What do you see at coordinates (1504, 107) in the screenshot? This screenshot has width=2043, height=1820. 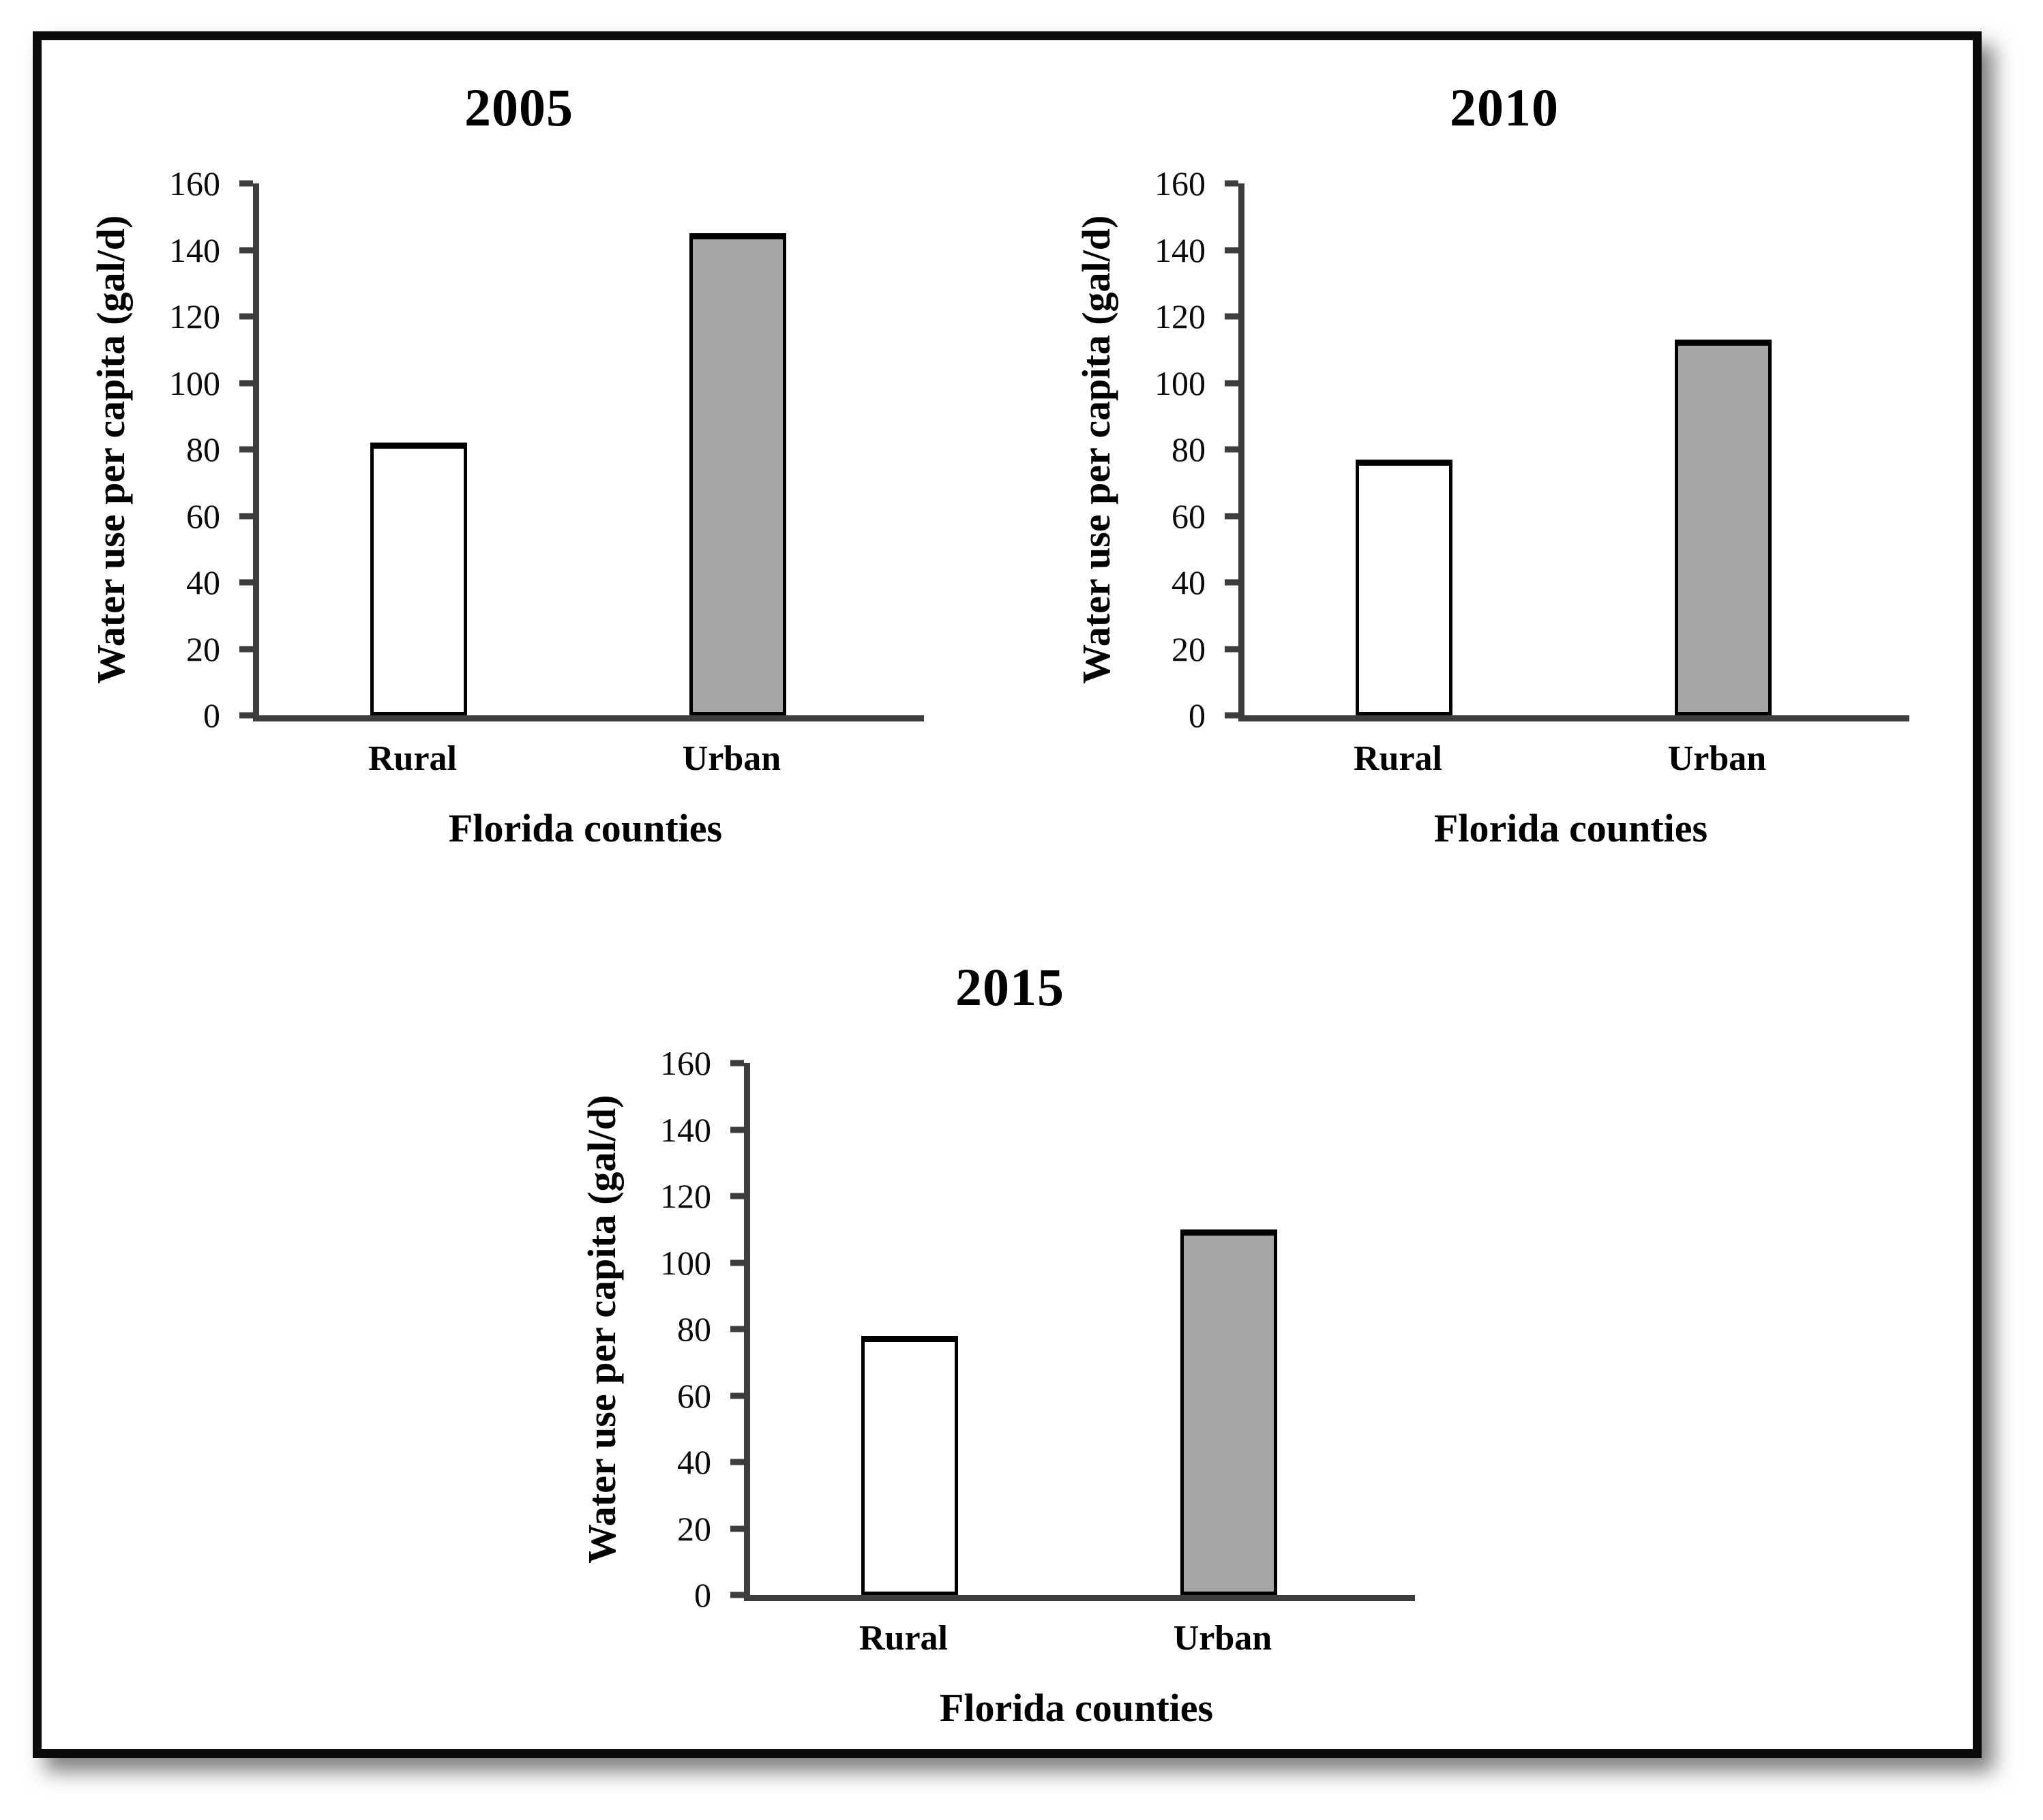 I see `chart-title: 2010` at bounding box center [1504, 107].